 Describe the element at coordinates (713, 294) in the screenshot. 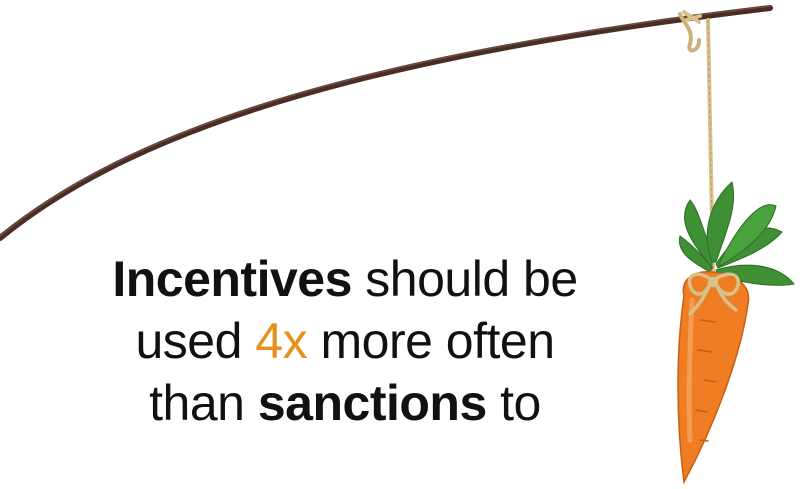

I see `bow-knot-icon` at that location.